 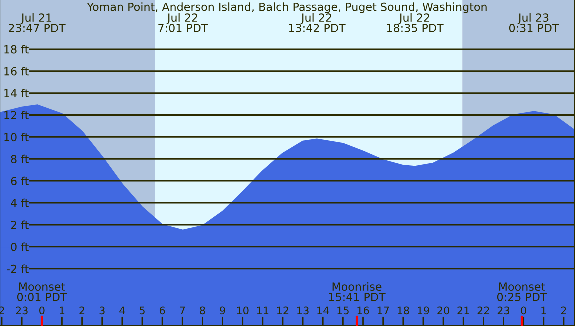 What do you see at coordinates (16, 137) in the screenshot?
I see `y-tick-label: 10 ft` at bounding box center [16, 137].